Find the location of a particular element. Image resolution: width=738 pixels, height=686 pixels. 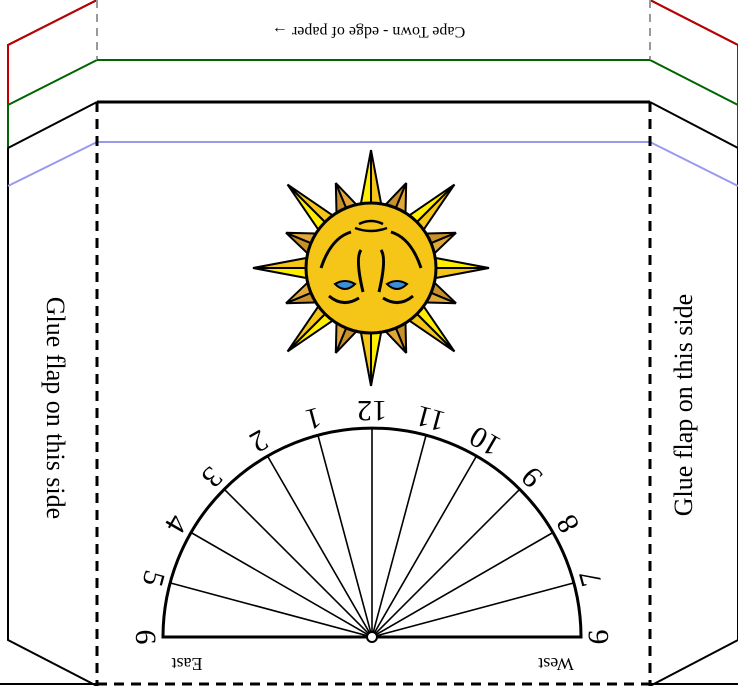

sun-left-eyebrow is located at coordinates (398, 299).